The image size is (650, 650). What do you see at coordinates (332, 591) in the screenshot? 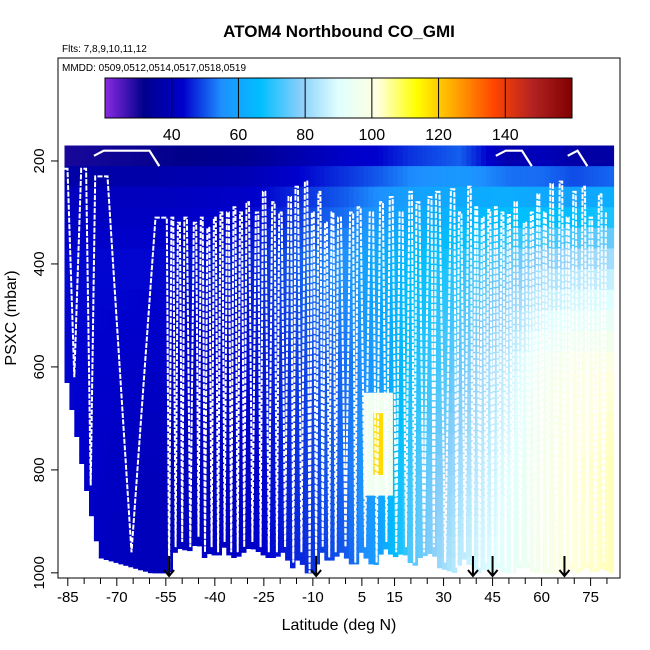
I see `x-axis: -85 -70 -55 -40 -25 -10 5 15 30 45 60 75` at bounding box center [332, 591].